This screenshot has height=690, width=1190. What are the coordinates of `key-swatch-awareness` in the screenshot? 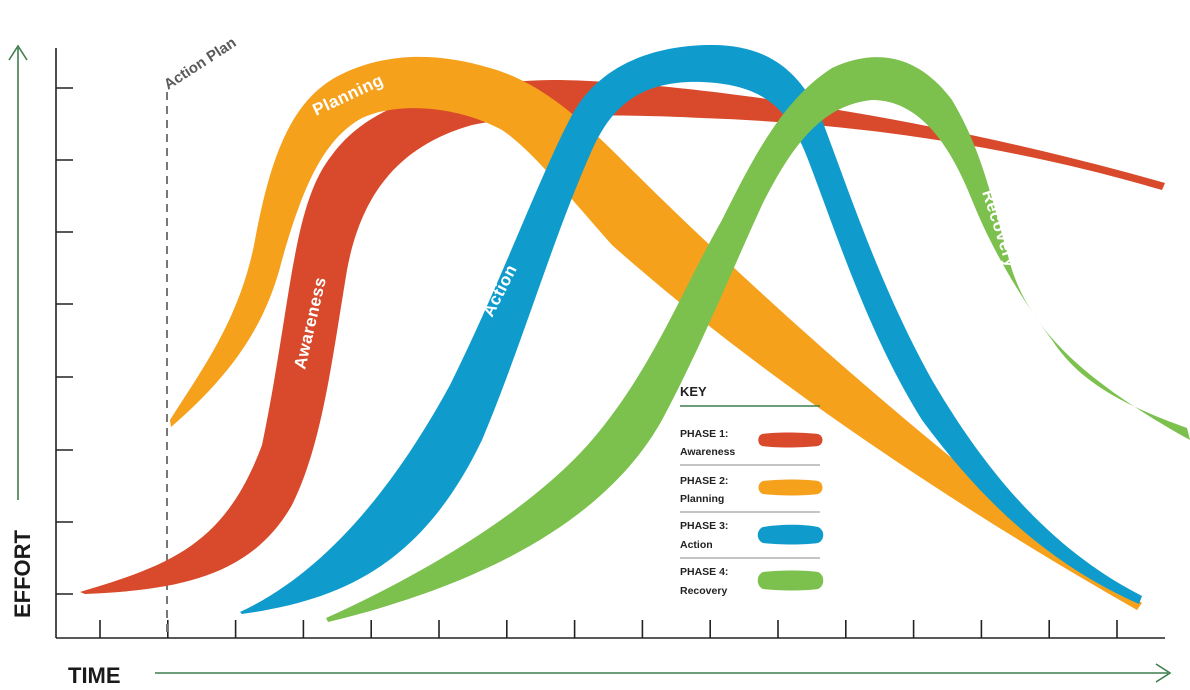 It's located at (790, 440).